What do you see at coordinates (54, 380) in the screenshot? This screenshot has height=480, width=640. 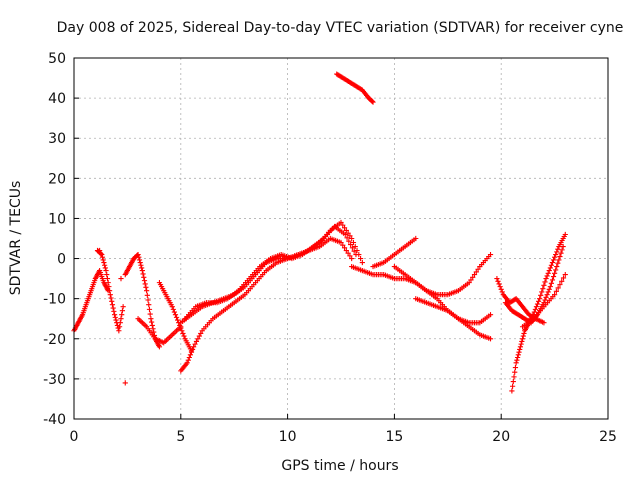 I see `y-tick-label: -30` at bounding box center [54, 380].